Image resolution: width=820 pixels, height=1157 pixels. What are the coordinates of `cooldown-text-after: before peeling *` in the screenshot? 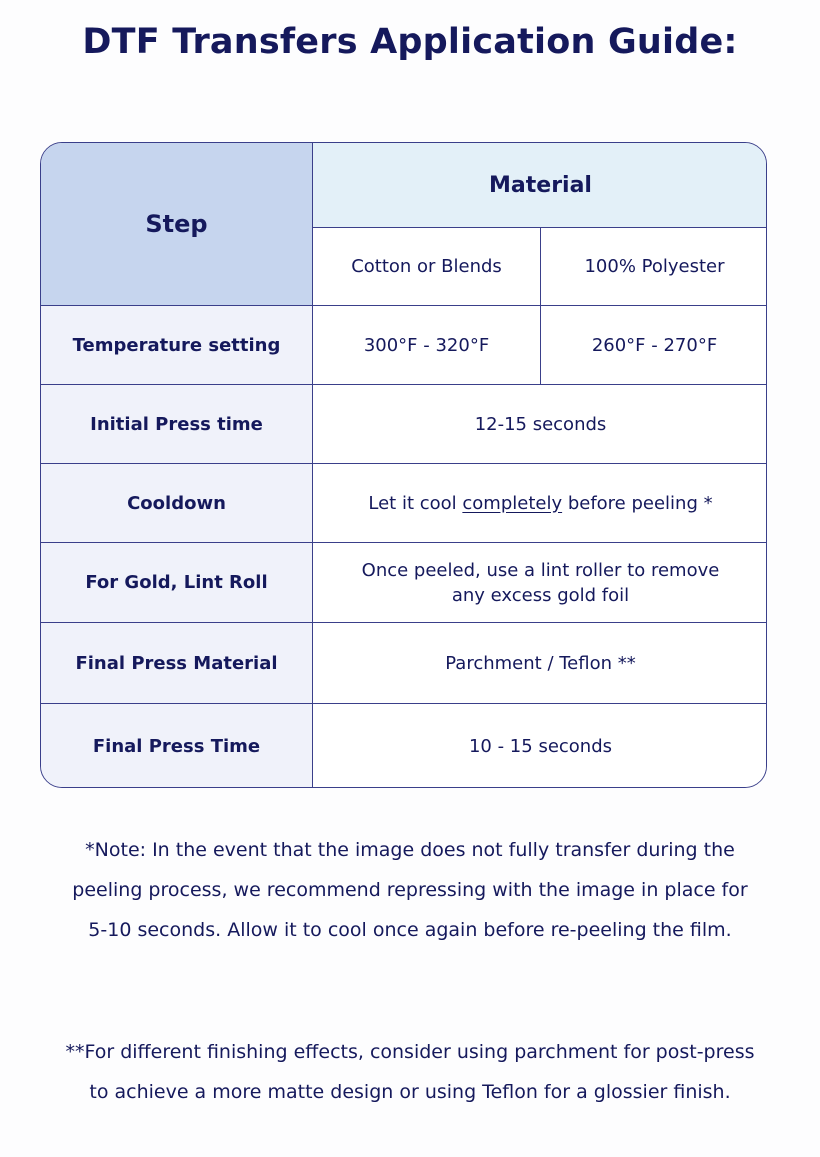 It's located at (637, 503).